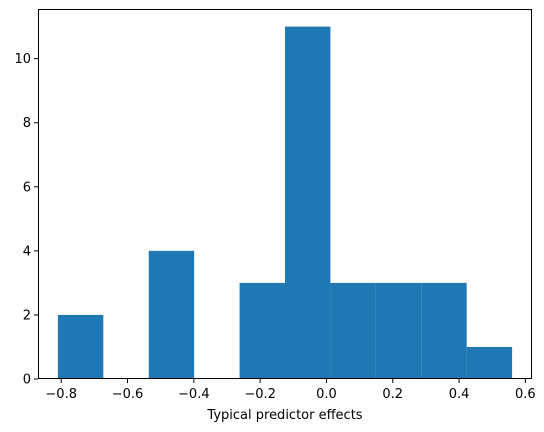 This screenshot has height=432, width=544. I want to click on x-tick-label: −0.4, so click(194, 394).